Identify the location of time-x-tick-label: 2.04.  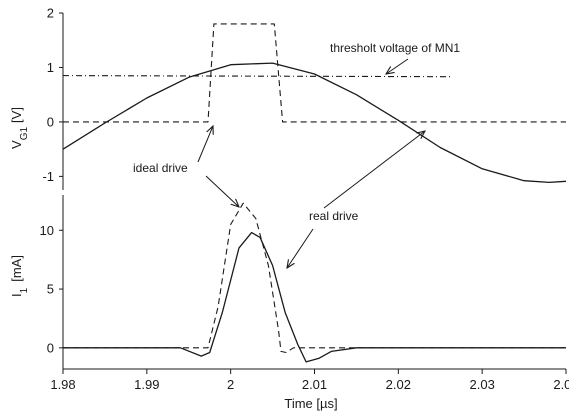
(561, 384).